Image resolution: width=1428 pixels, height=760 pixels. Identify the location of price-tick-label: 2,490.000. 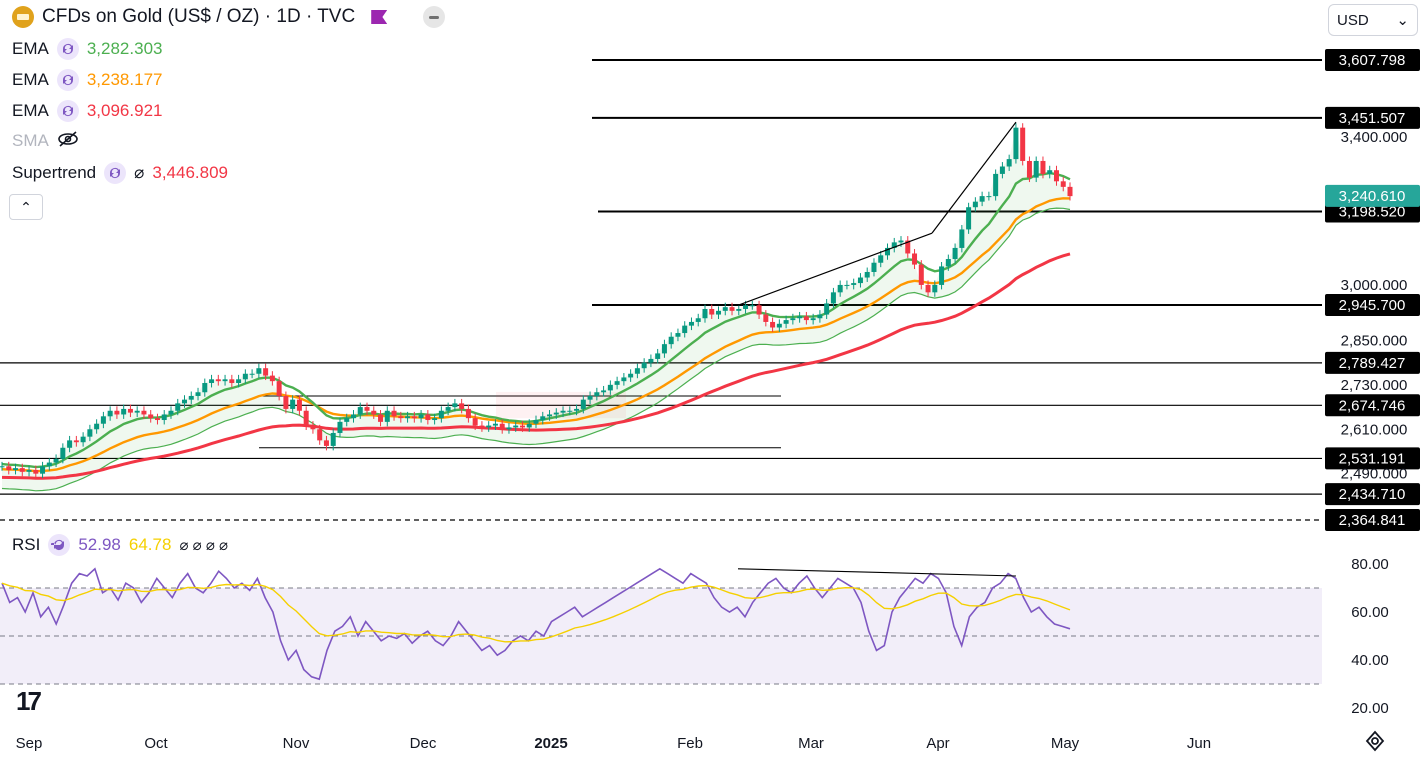
(1374, 474).